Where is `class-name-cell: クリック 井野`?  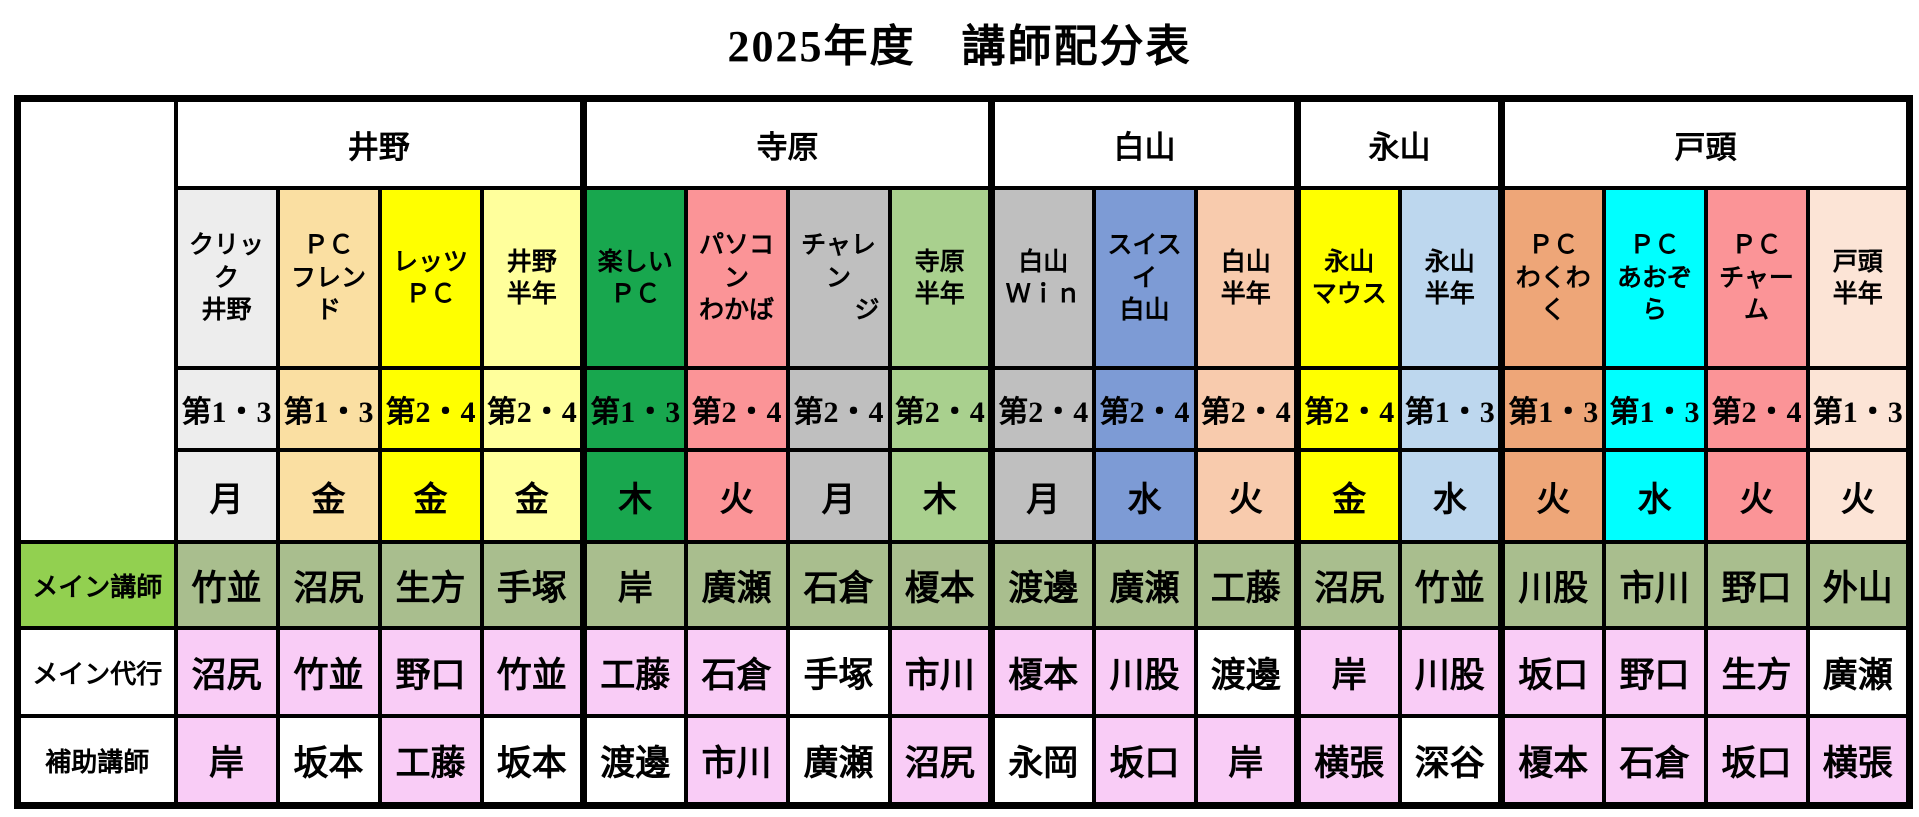 class-name-cell: クリック 井野 is located at coordinates (226, 278).